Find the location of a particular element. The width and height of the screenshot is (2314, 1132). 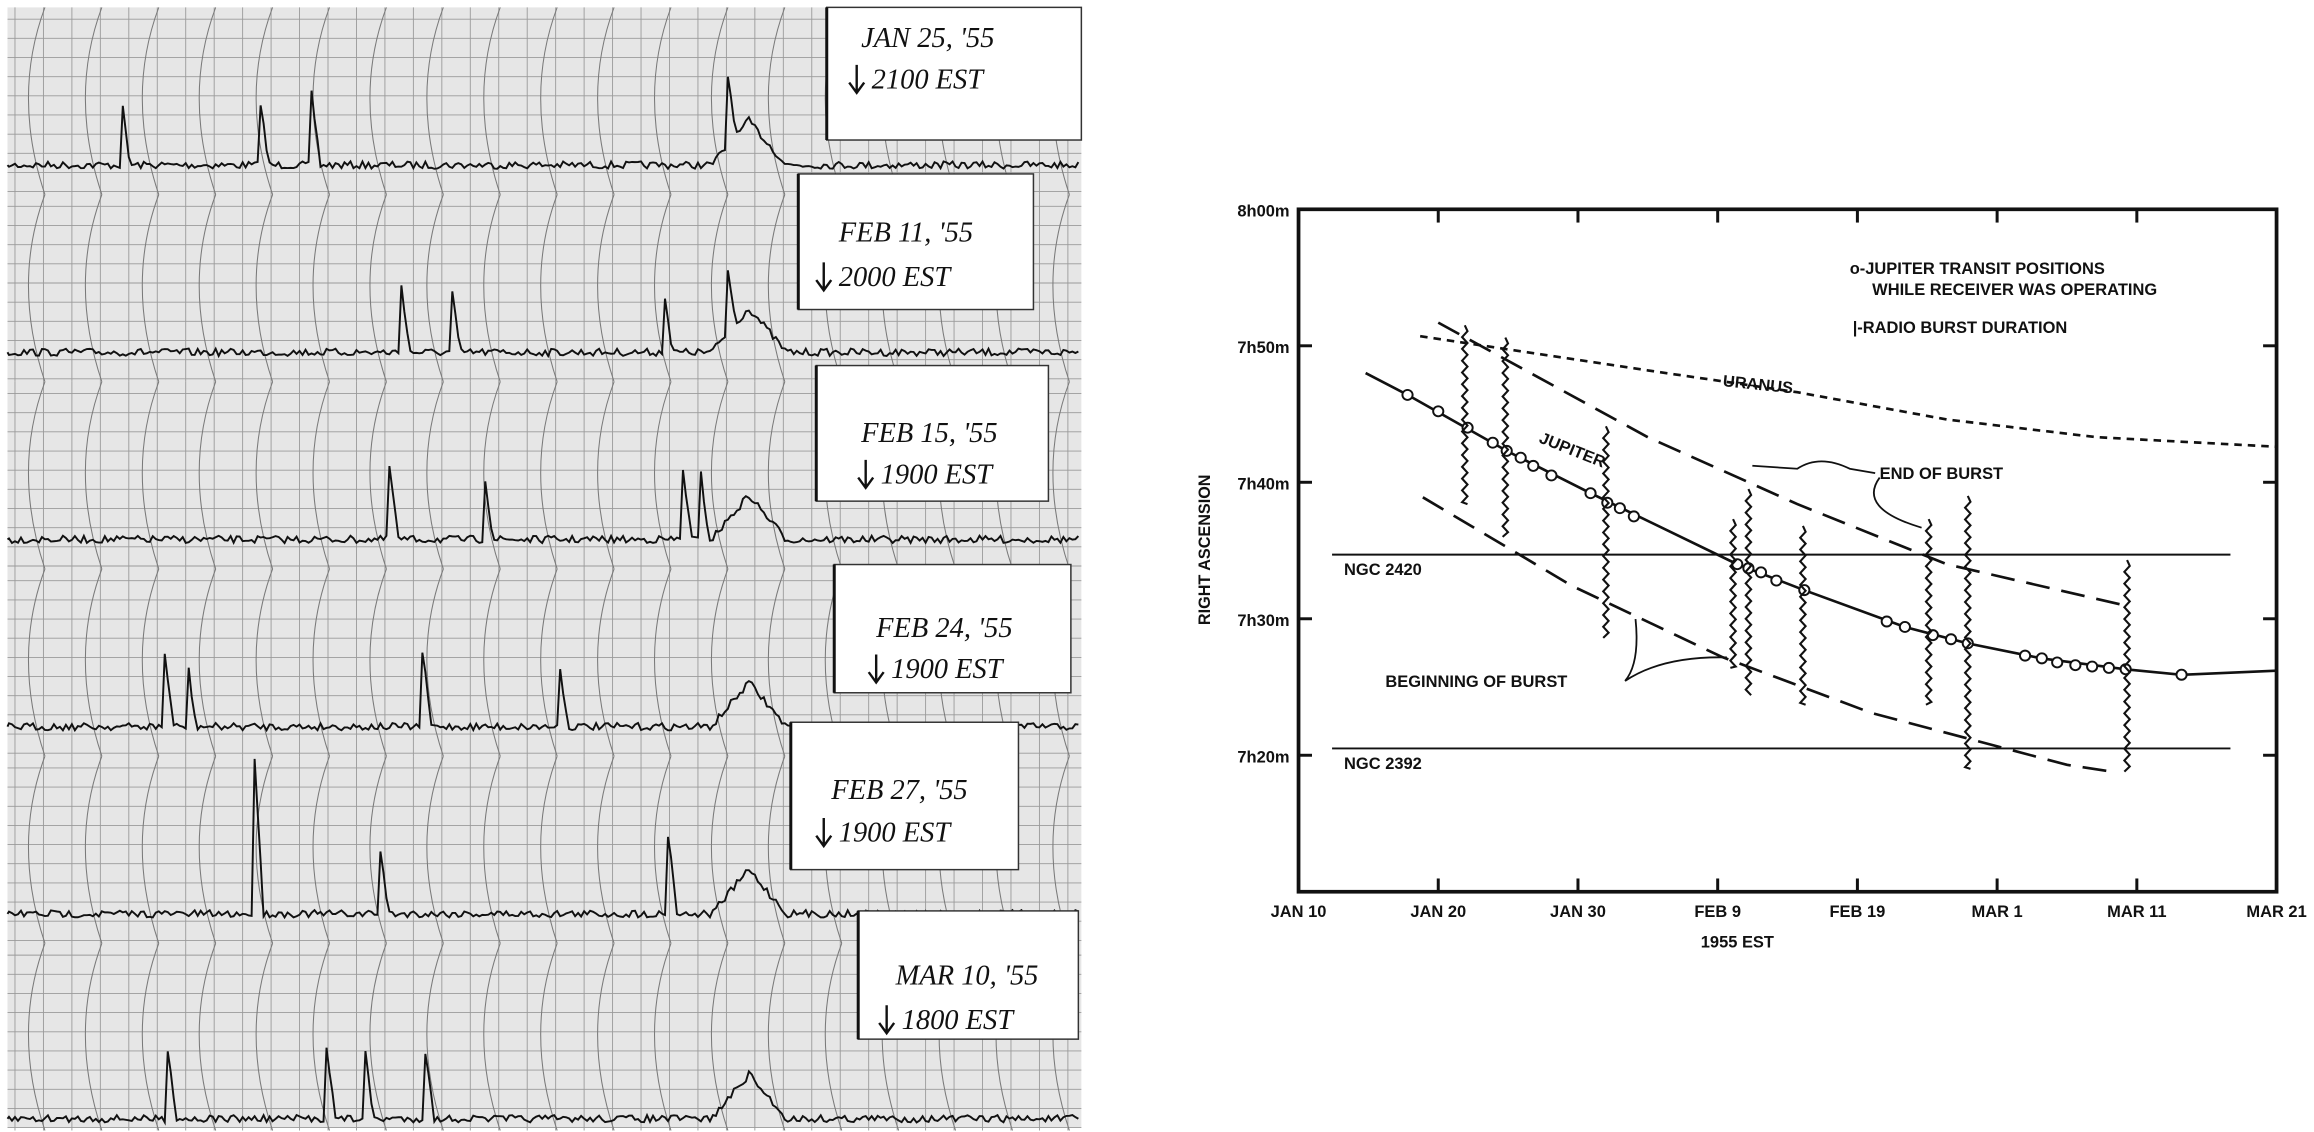

reference-label: NGC 2392 is located at coordinates (1383, 764).